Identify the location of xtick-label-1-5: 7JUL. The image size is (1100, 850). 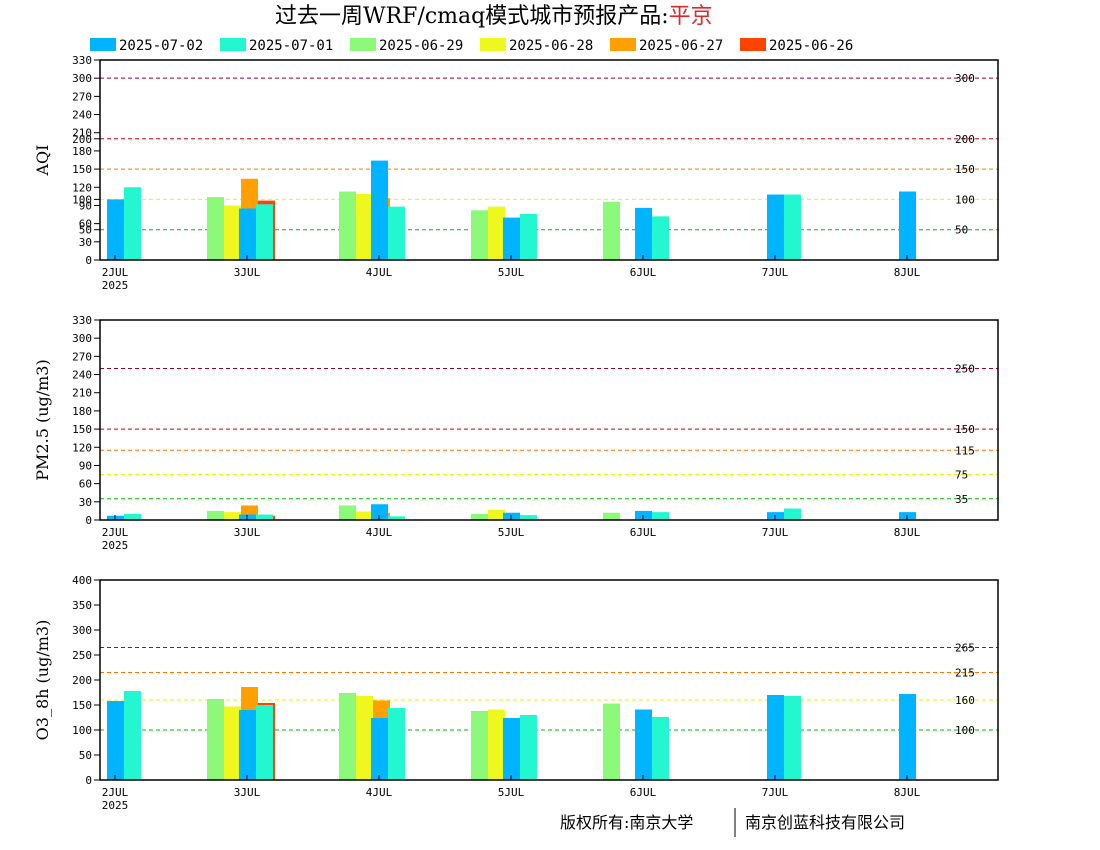
(775, 532).